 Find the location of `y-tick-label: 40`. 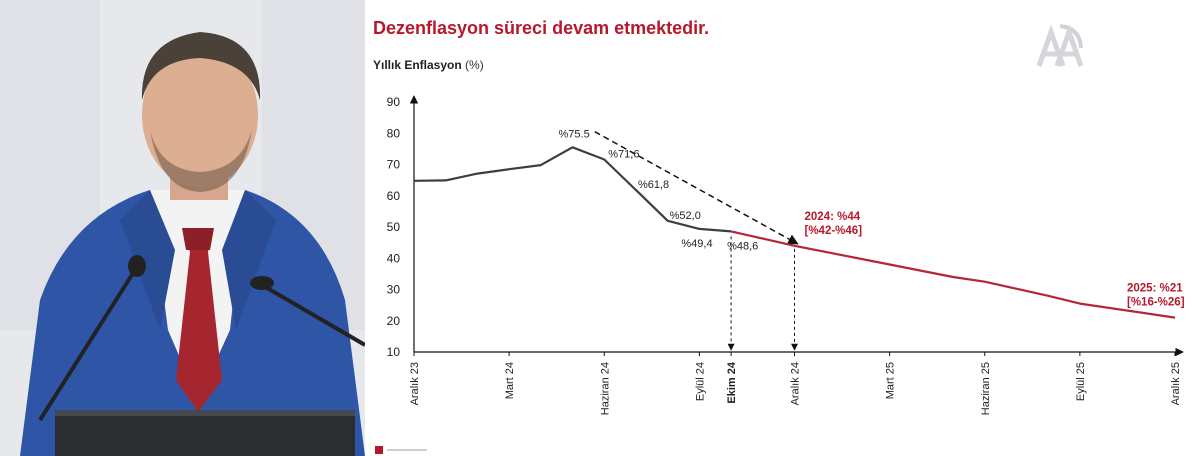

y-tick-label: 40 is located at coordinates (394, 258).